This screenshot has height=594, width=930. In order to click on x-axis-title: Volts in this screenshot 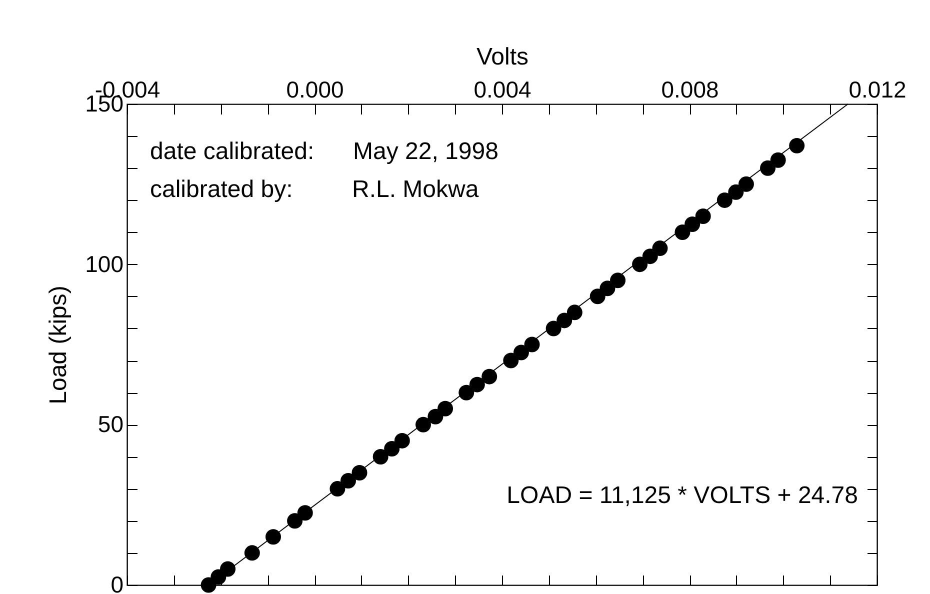, I will do `click(502, 57)`.